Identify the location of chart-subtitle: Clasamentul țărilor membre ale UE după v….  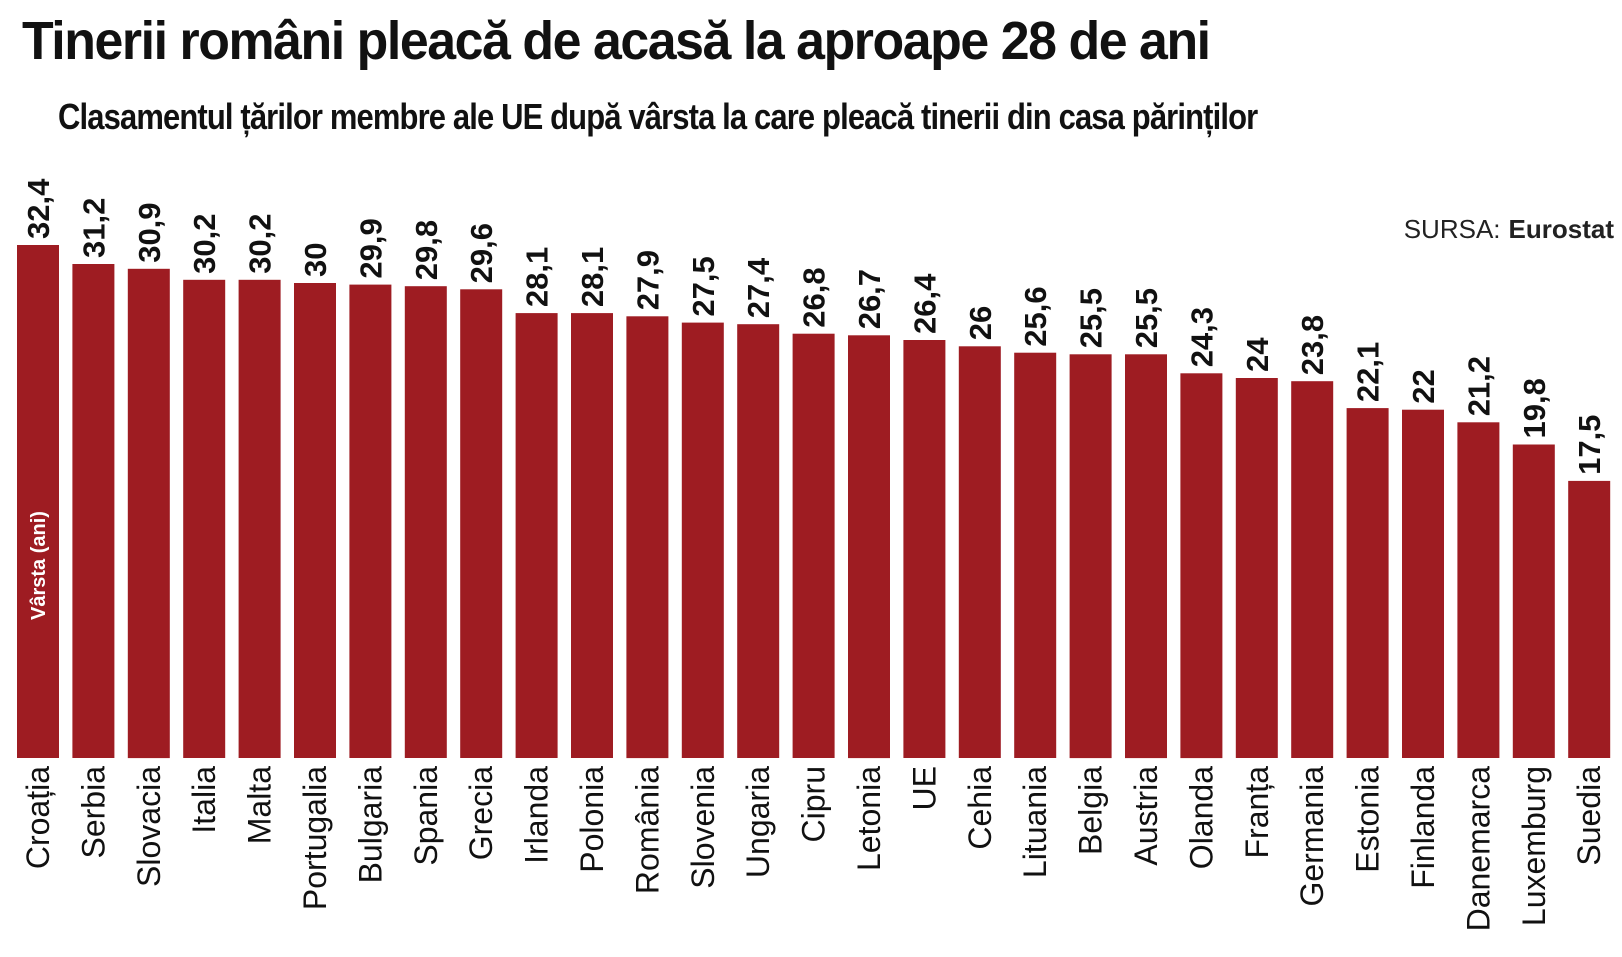
(658, 116).